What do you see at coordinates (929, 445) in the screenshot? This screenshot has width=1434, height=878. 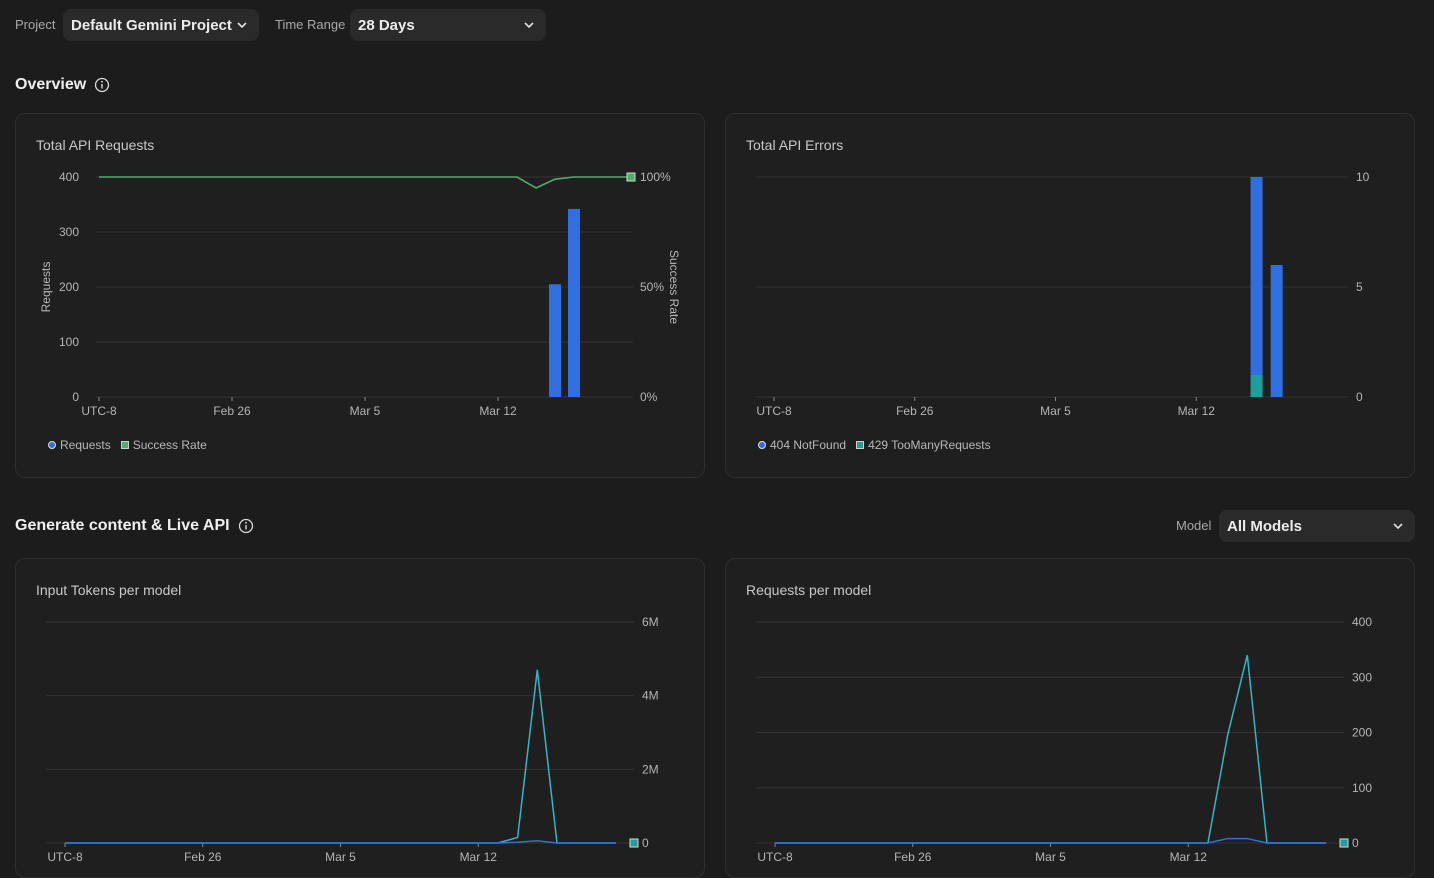 I see `legend-label: 429 TooManyRequests` at bounding box center [929, 445].